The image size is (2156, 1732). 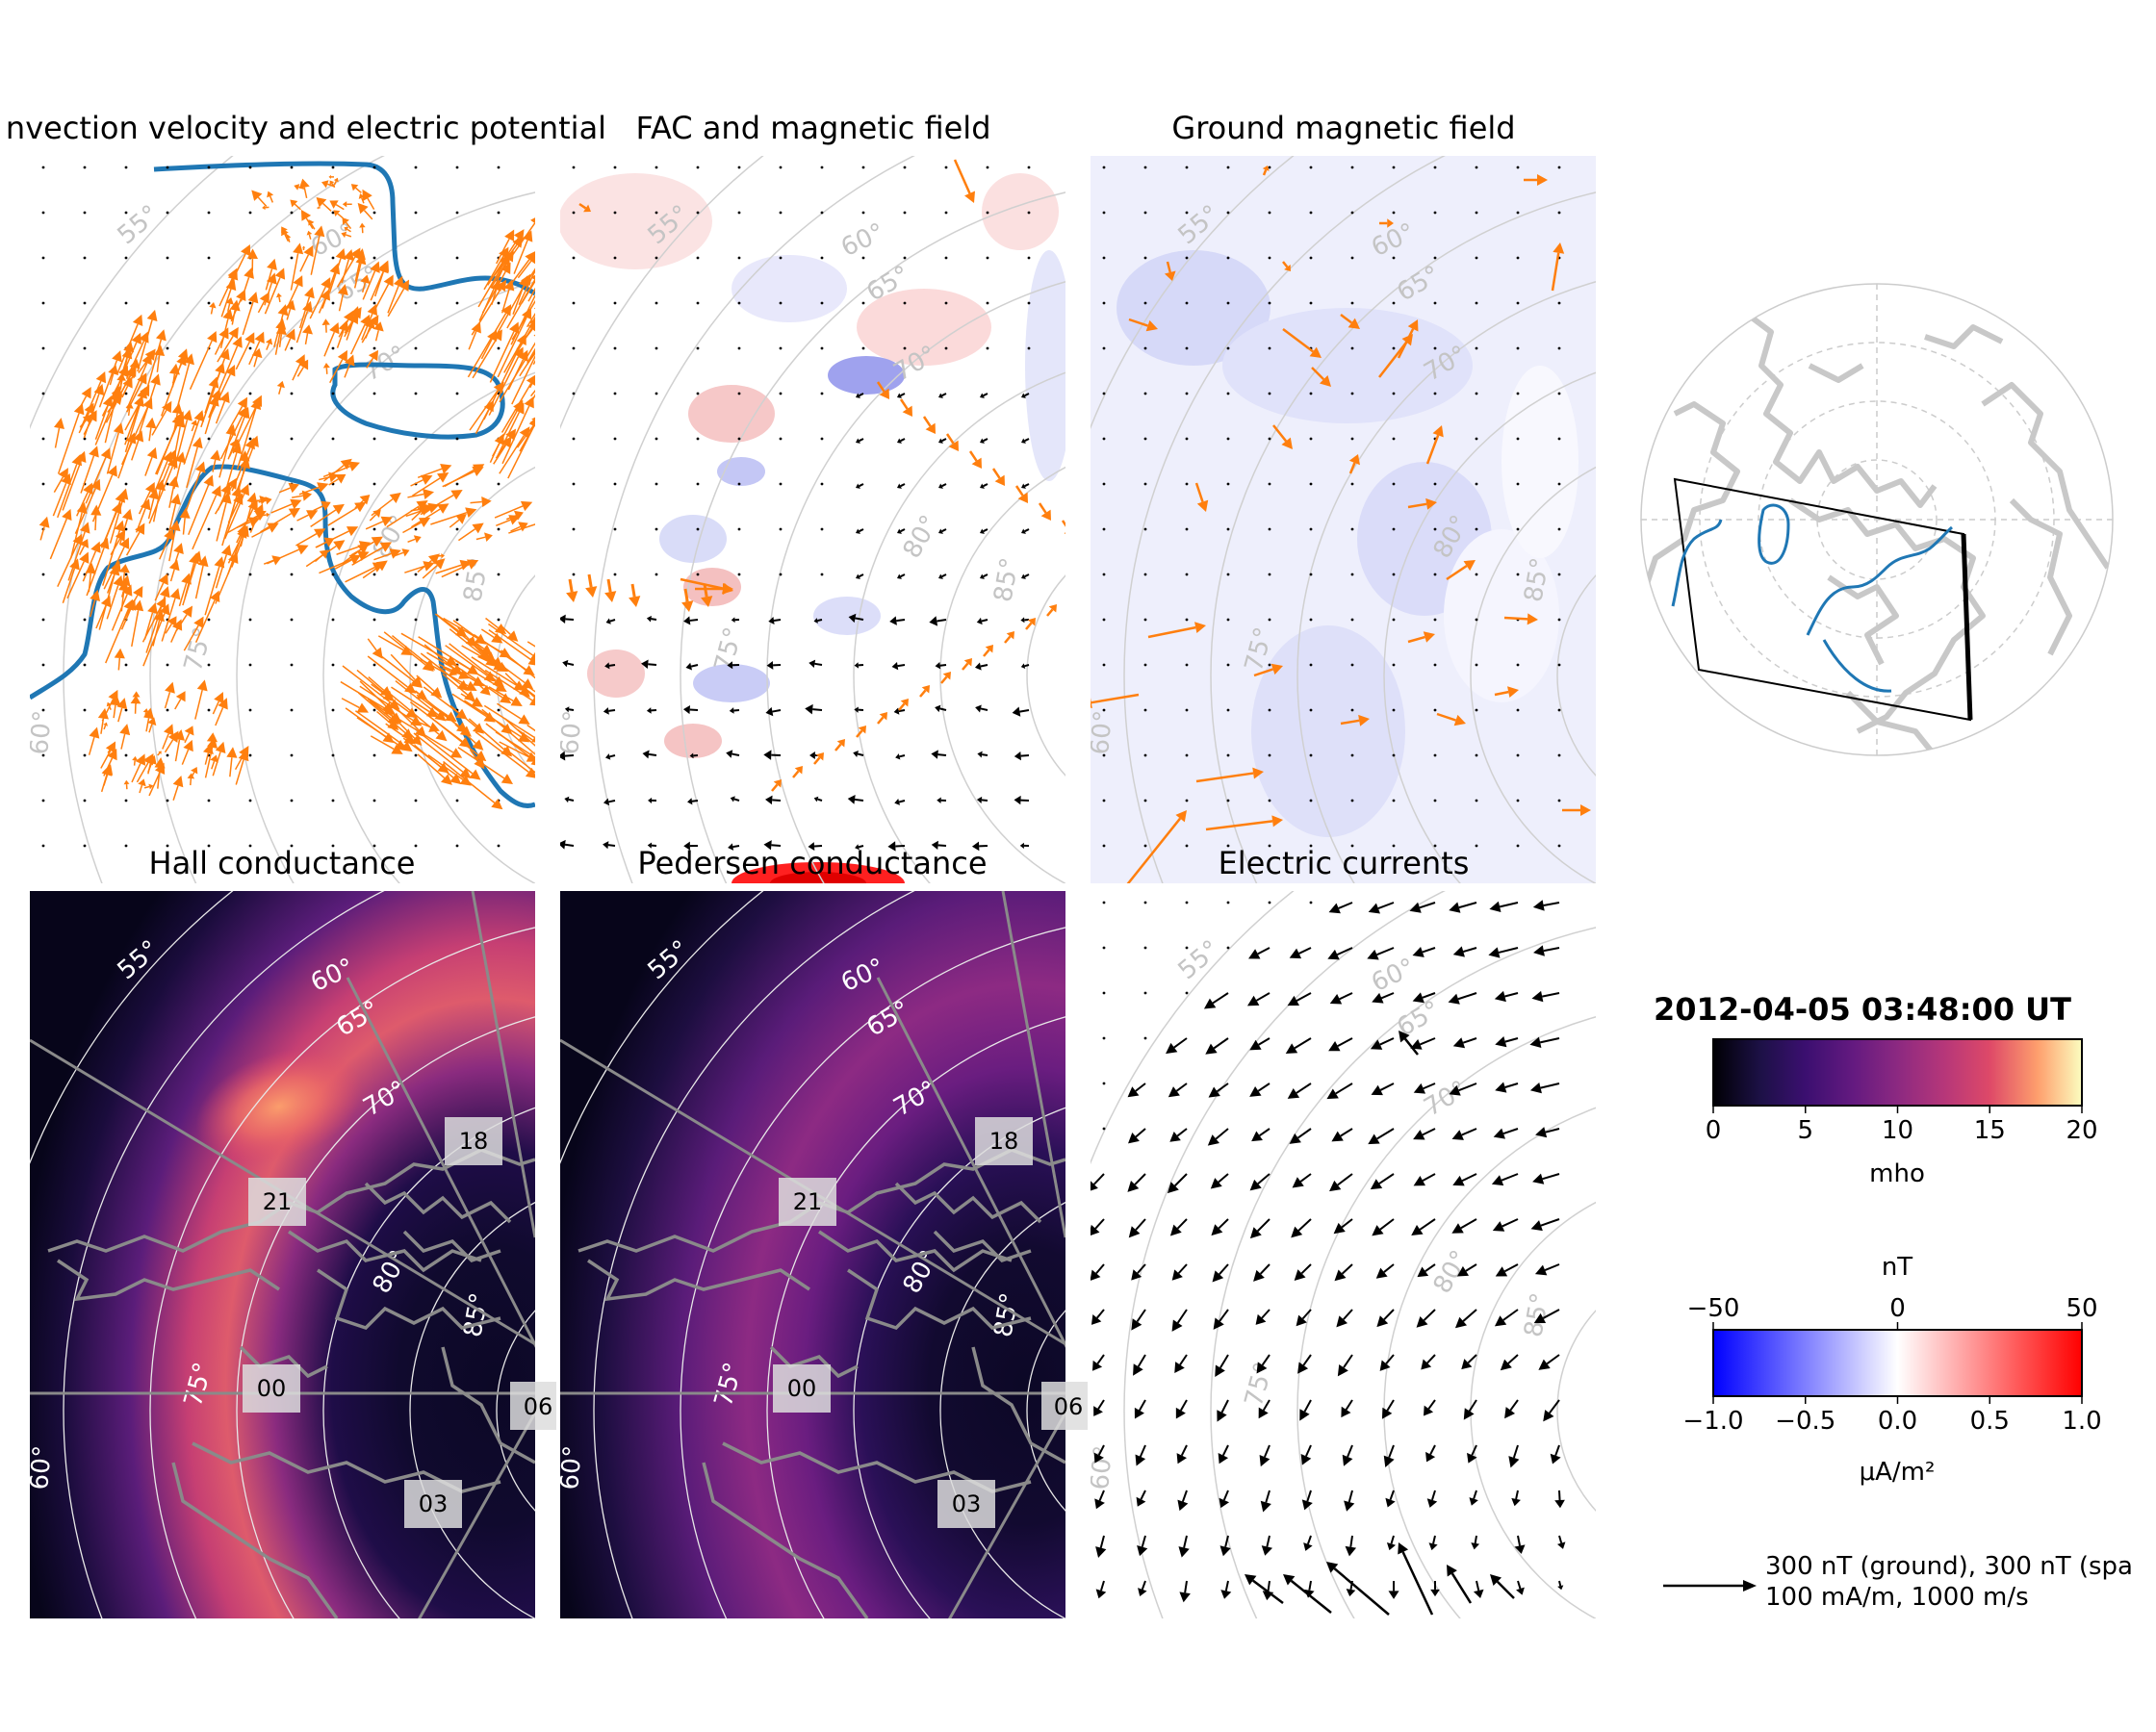 What do you see at coordinates (1877, 519) in the screenshot?
I see `overview-map` at bounding box center [1877, 519].